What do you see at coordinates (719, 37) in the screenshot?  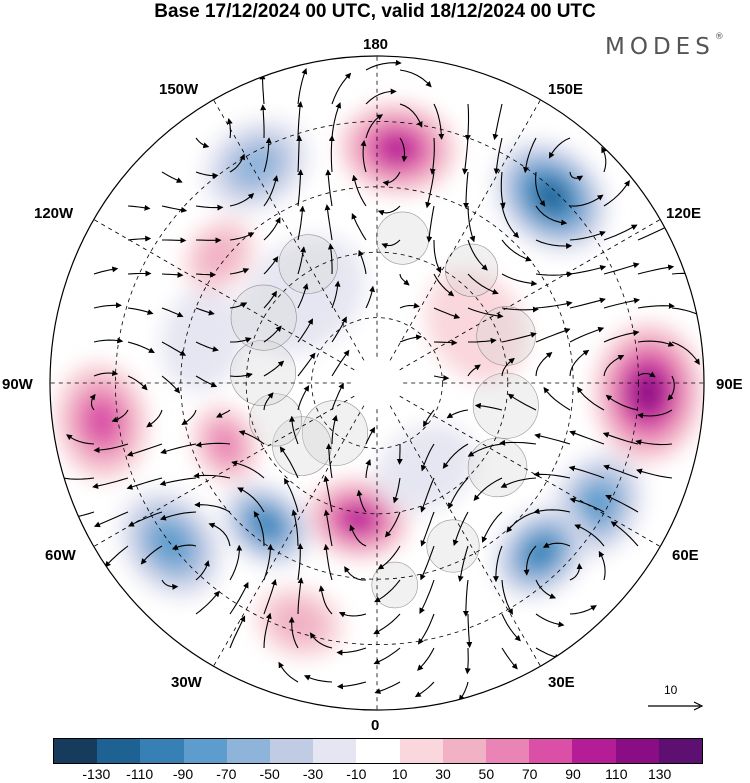 I see `registered-mark: ®` at bounding box center [719, 37].